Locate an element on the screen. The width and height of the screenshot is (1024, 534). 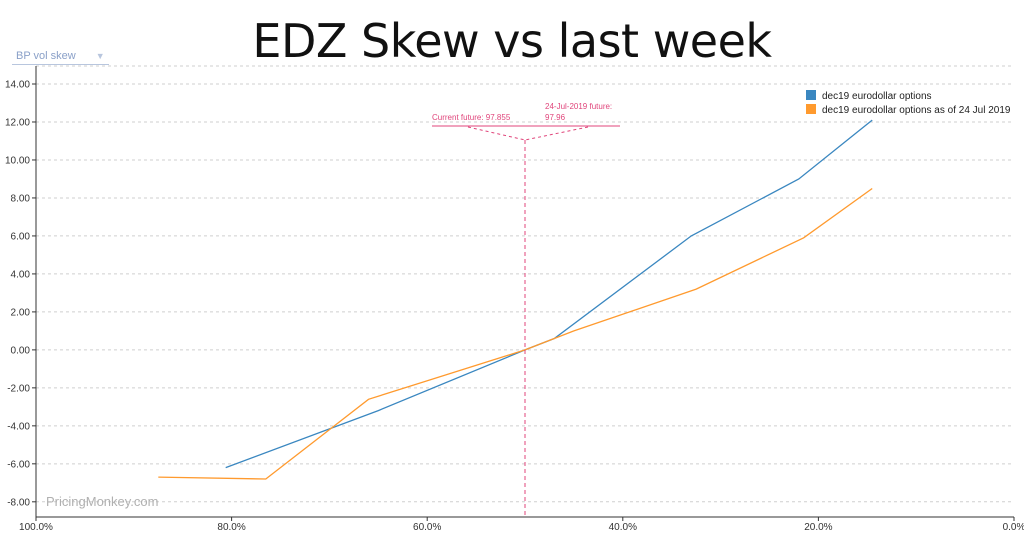
x-tick-label: 100.0% is located at coordinates (36, 527).